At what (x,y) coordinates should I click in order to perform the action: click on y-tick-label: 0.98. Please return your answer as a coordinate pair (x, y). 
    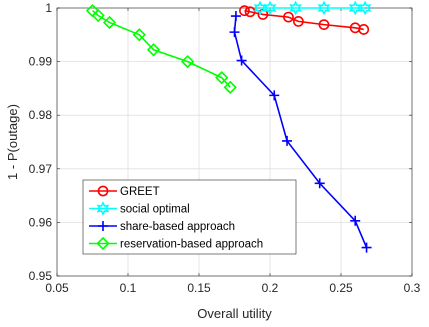
    Looking at the image, I should click on (41, 115).